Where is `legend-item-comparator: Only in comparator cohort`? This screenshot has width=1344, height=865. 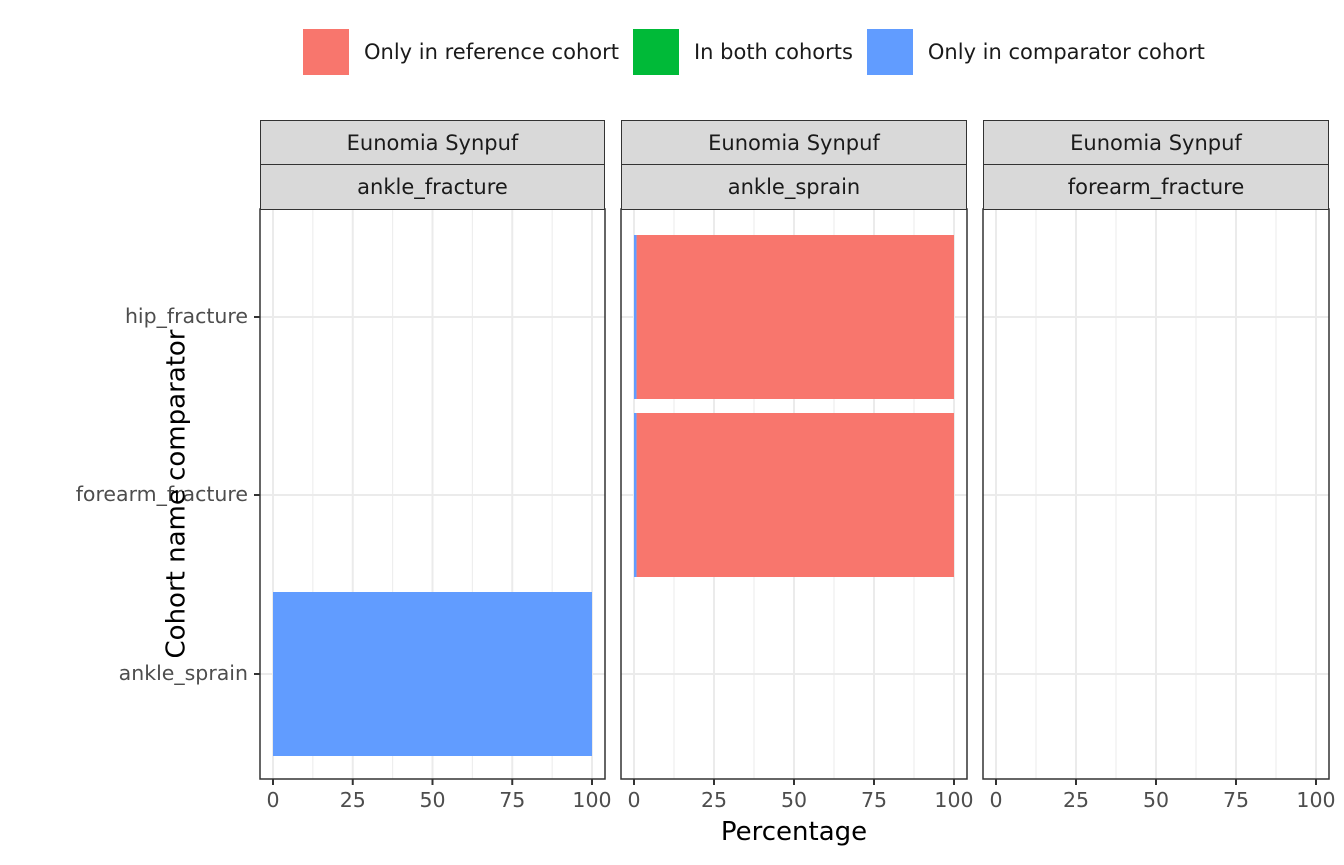
legend-item-comparator: Only in comparator cohort is located at coordinates (1035, 52).